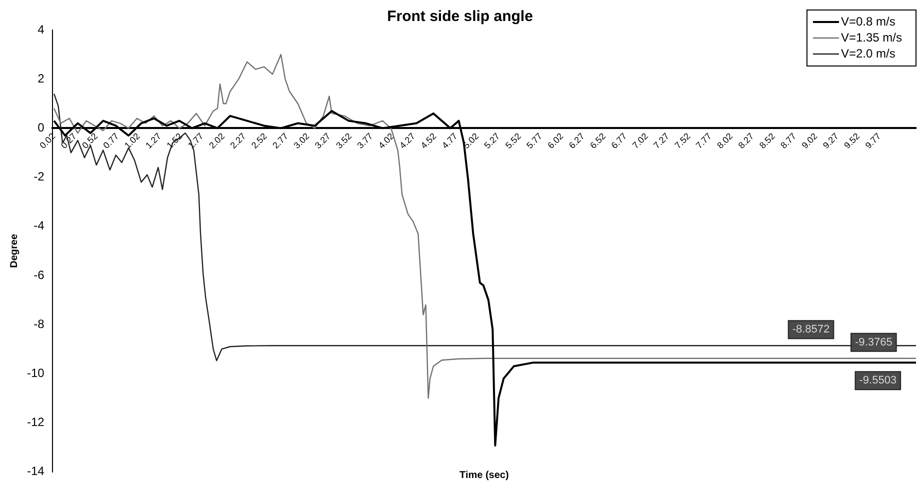 The height and width of the screenshot is (482, 920). Describe the element at coordinates (556, 141) in the screenshot. I see `x-tick-label: 6.02` at that location.